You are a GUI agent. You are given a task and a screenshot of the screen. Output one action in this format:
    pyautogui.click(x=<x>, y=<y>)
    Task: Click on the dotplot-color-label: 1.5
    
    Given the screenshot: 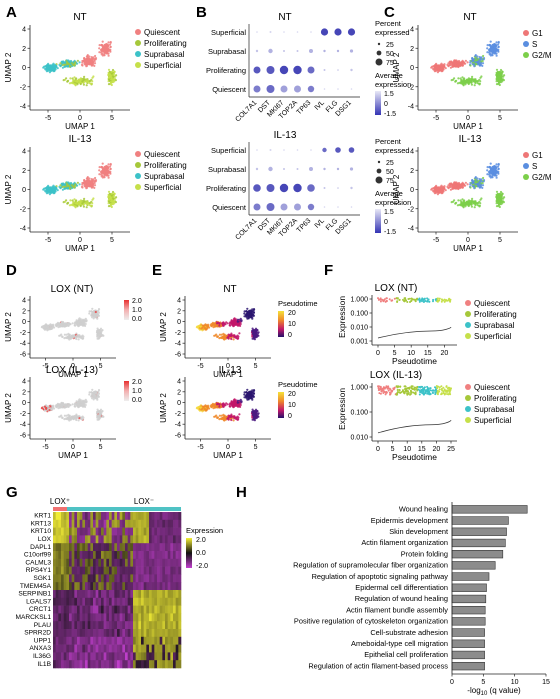 What is the action you would take?
    pyautogui.click(x=389, y=212)
    